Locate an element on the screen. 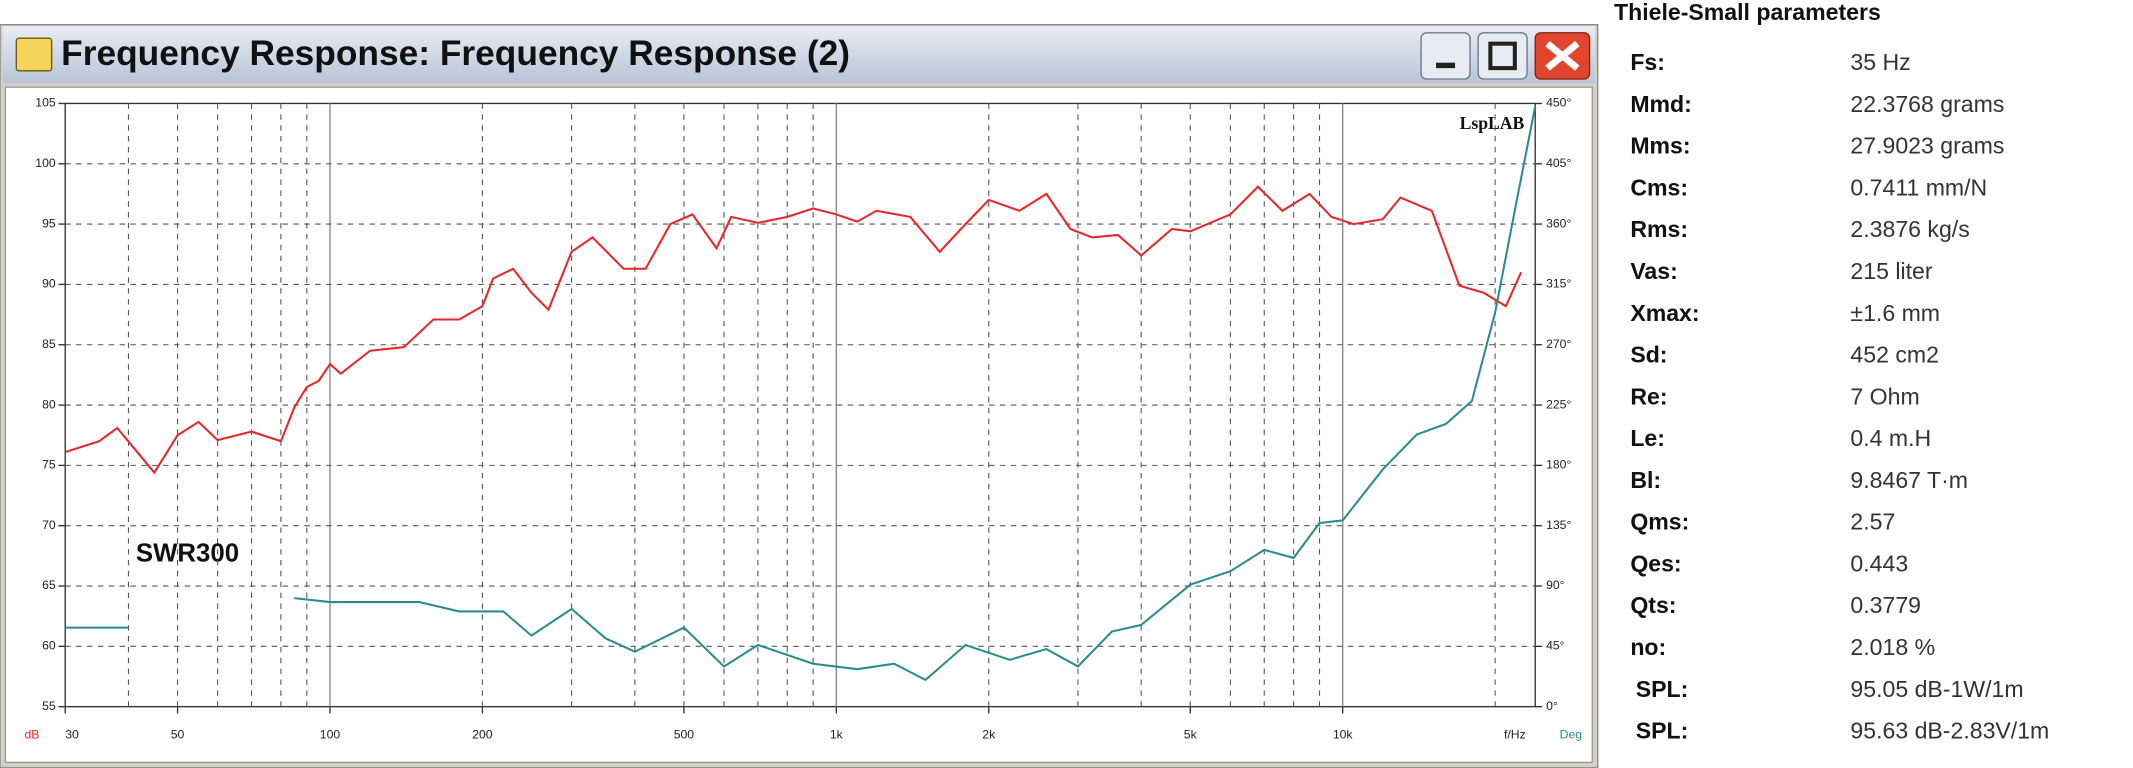 The width and height of the screenshot is (2133, 768). param-value: 0.443 is located at coordinates (1879, 563).